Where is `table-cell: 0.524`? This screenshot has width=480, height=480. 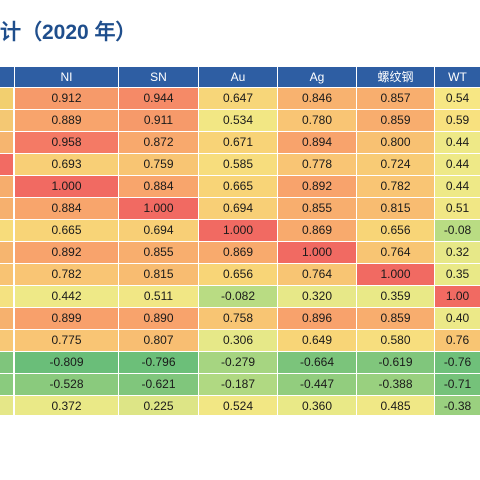
table-cell: 0.524 is located at coordinates (237, 405).